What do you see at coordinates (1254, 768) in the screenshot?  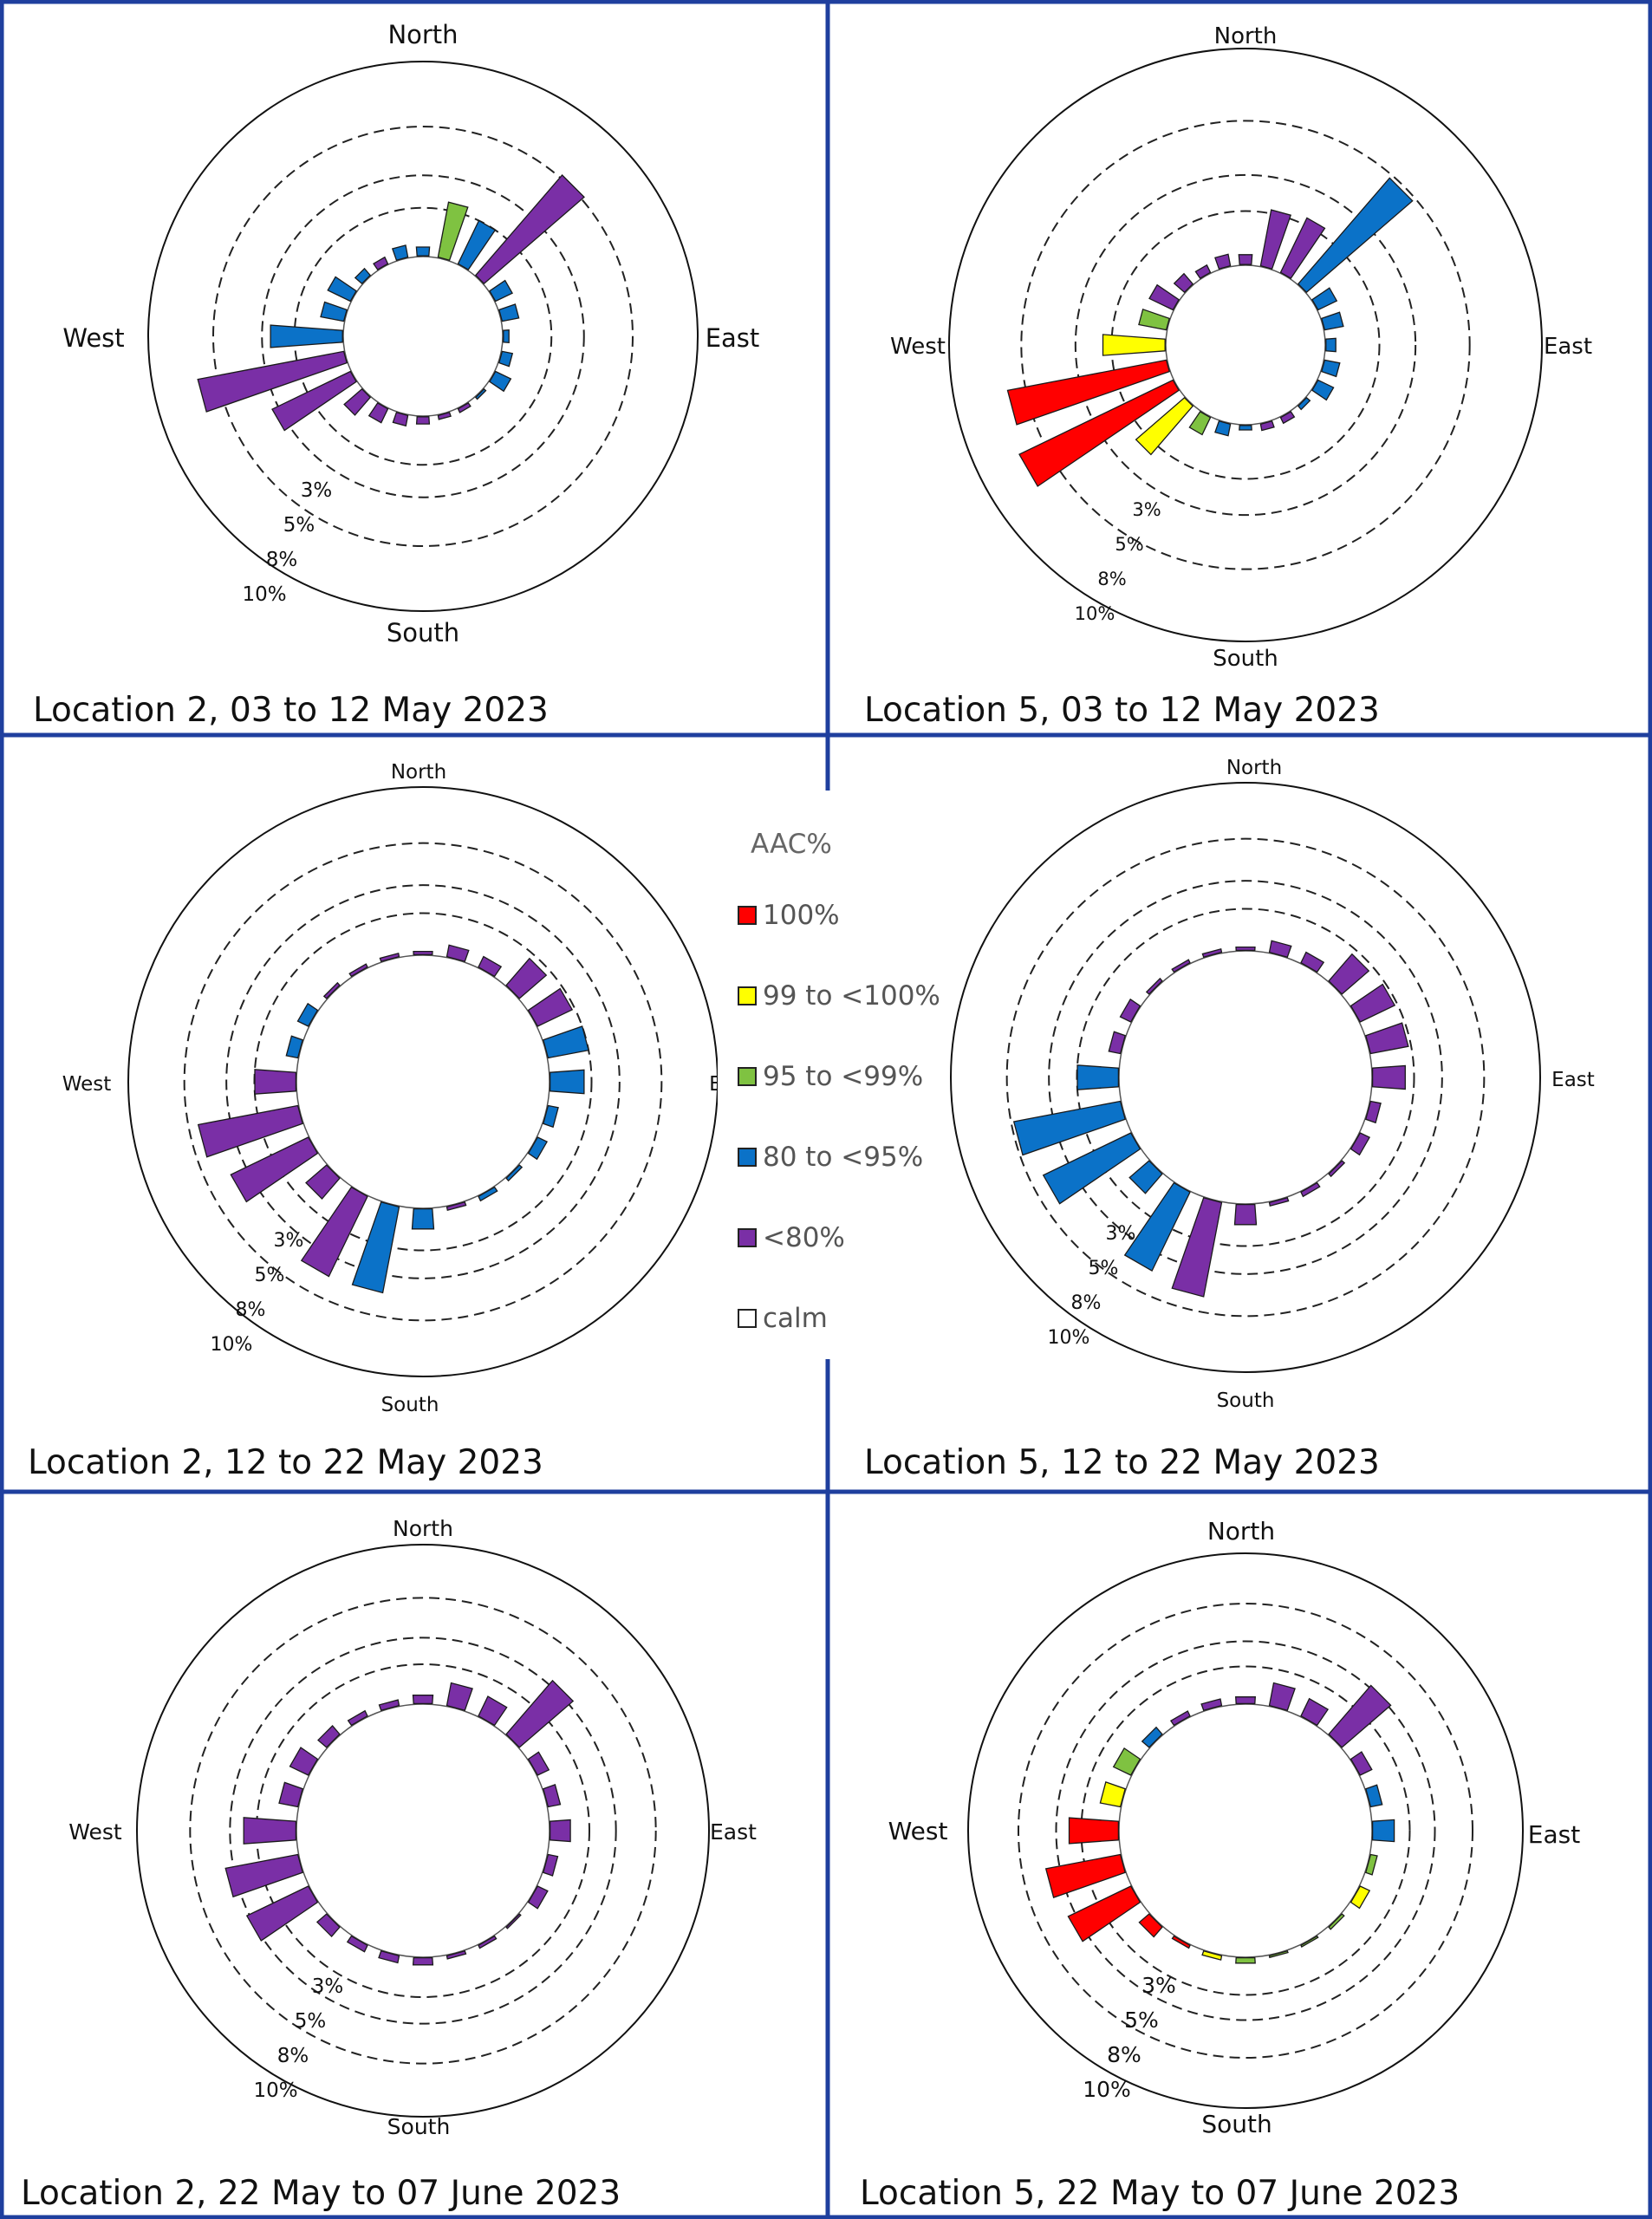 I see `direction-north: North` at bounding box center [1254, 768].